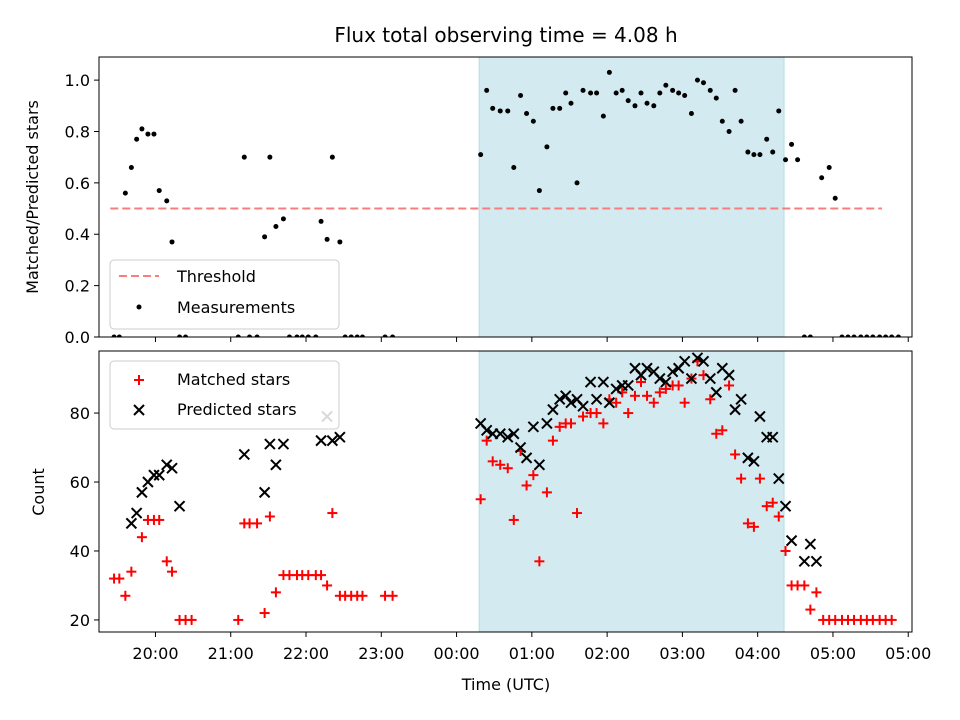 Image resolution: width=960 pixels, height=720 pixels. I want to click on count-y-axis-title: Count, so click(38, 492).